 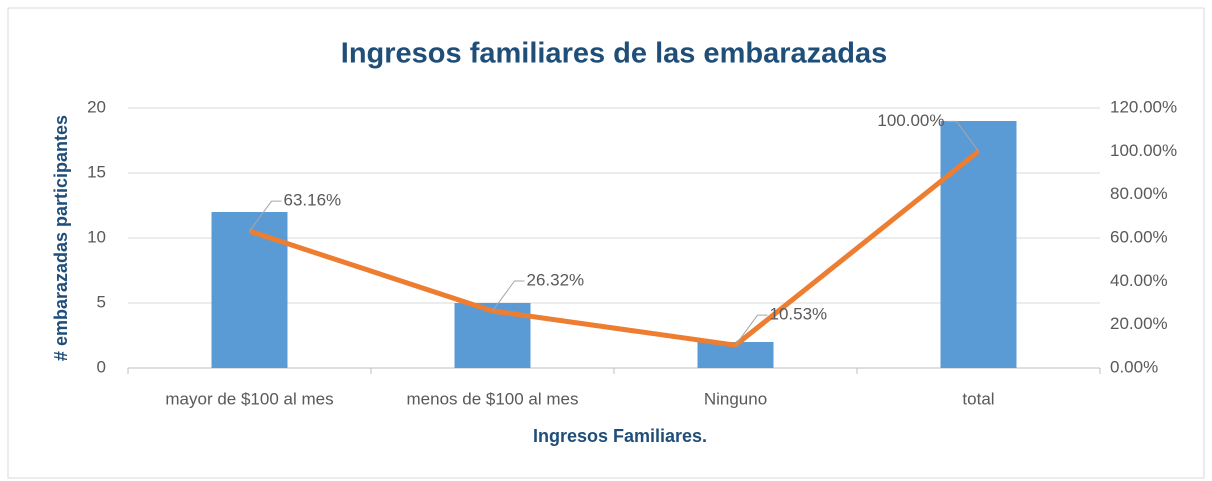 What do you see at coordinates (249, 398) in the screenshot?
I see `x-tick-label: mayor de $100 al mes` at bounding box center [249, 398].